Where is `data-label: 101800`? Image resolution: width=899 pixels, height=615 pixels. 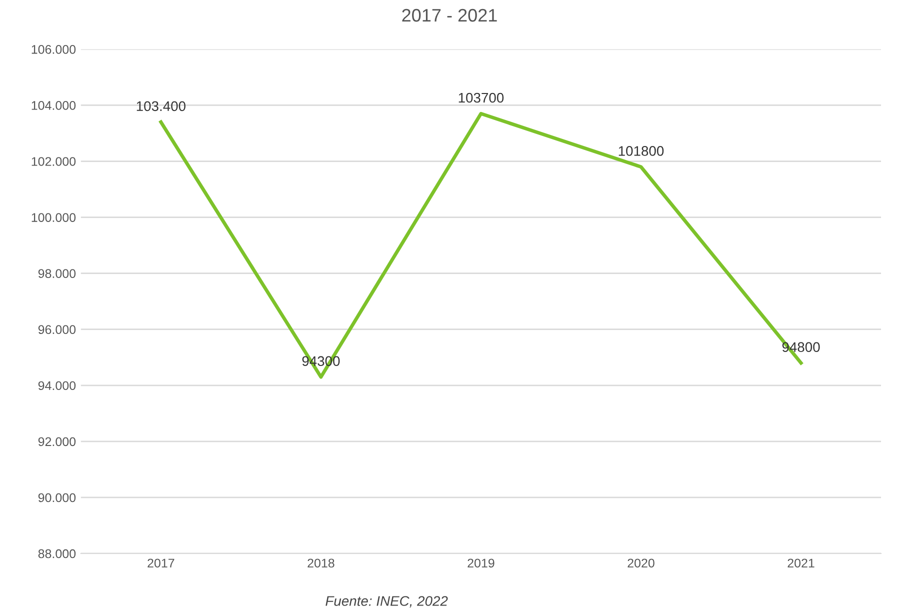
data-label: 101800 is located at coordinates (641, 151).